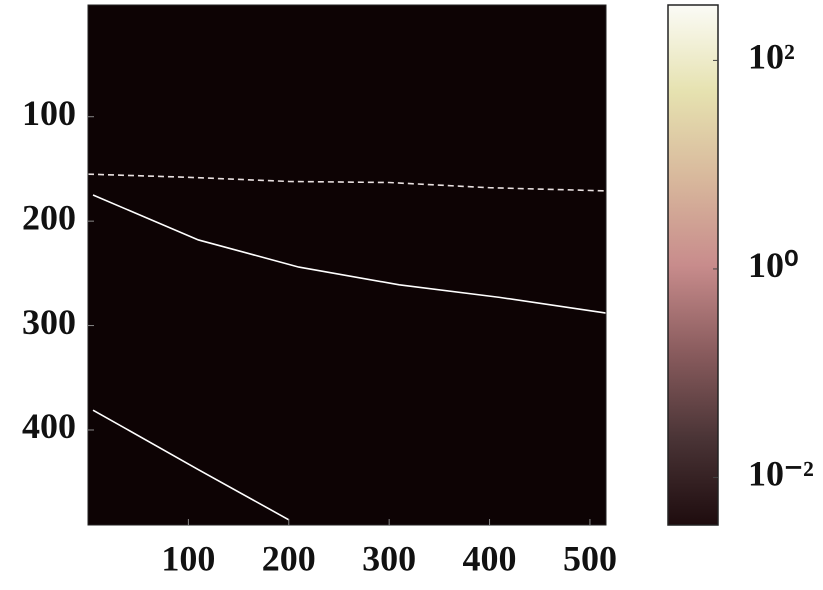 The image size is (823, 590). Describe the element at coordinates (590, 558) in the screenshot. I see `x-tick-label: 500` at that location.